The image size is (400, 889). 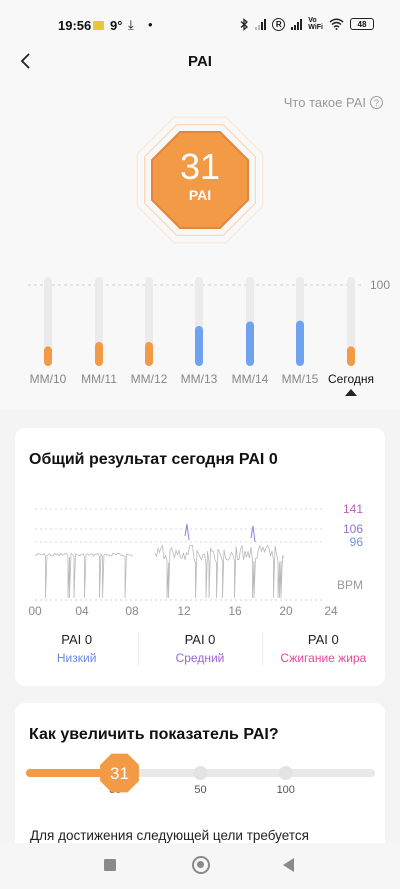 I want to click on pai-badge: 31 PAI, so click(x=200, y=180).